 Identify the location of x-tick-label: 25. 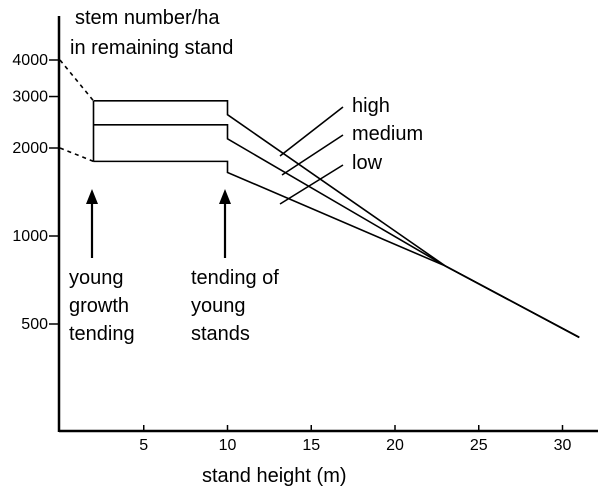
(479, 445).